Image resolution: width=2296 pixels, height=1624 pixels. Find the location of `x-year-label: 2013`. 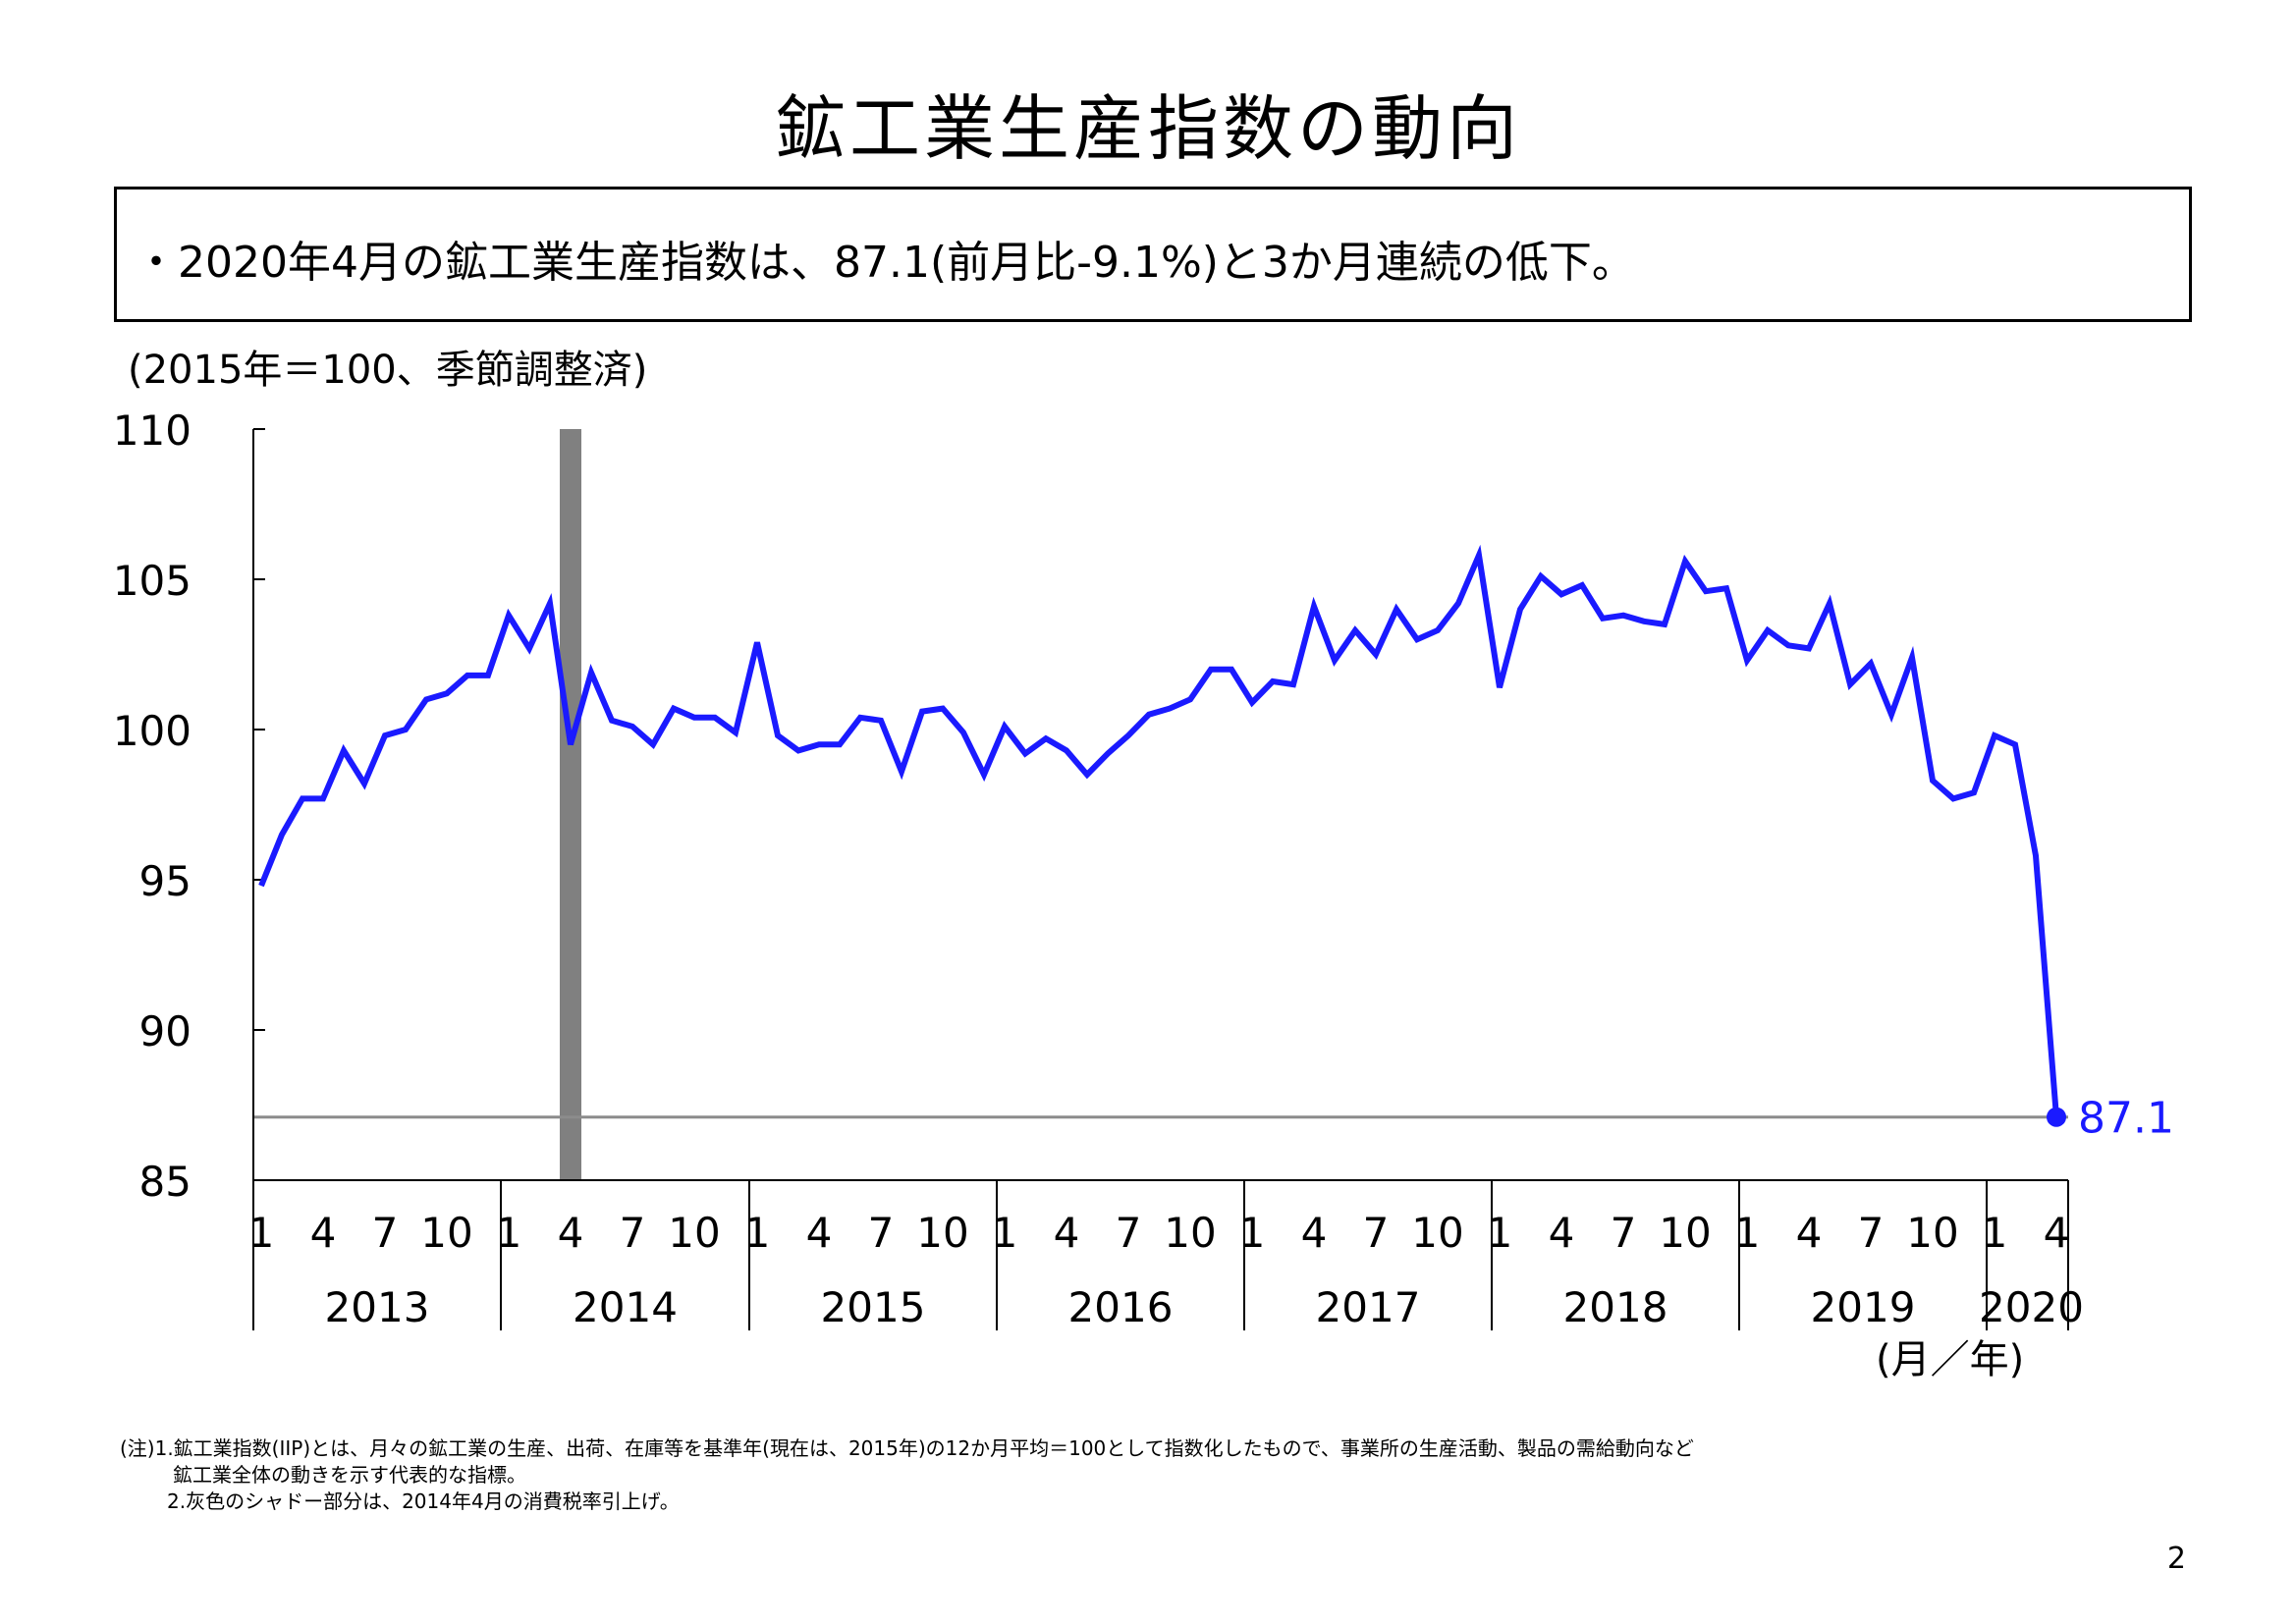

x-year-label: 2013 is located at coordinates (377, 1307).